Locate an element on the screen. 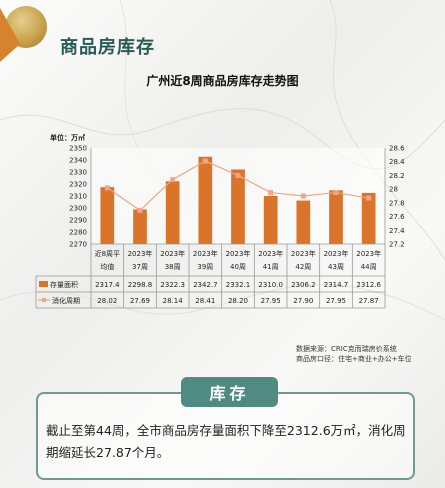 The width and height of the screenshot is (445, 488). source-line-1: 数据来源：CRIC克而瑞房价系统 is located at coordinates (346, 349).